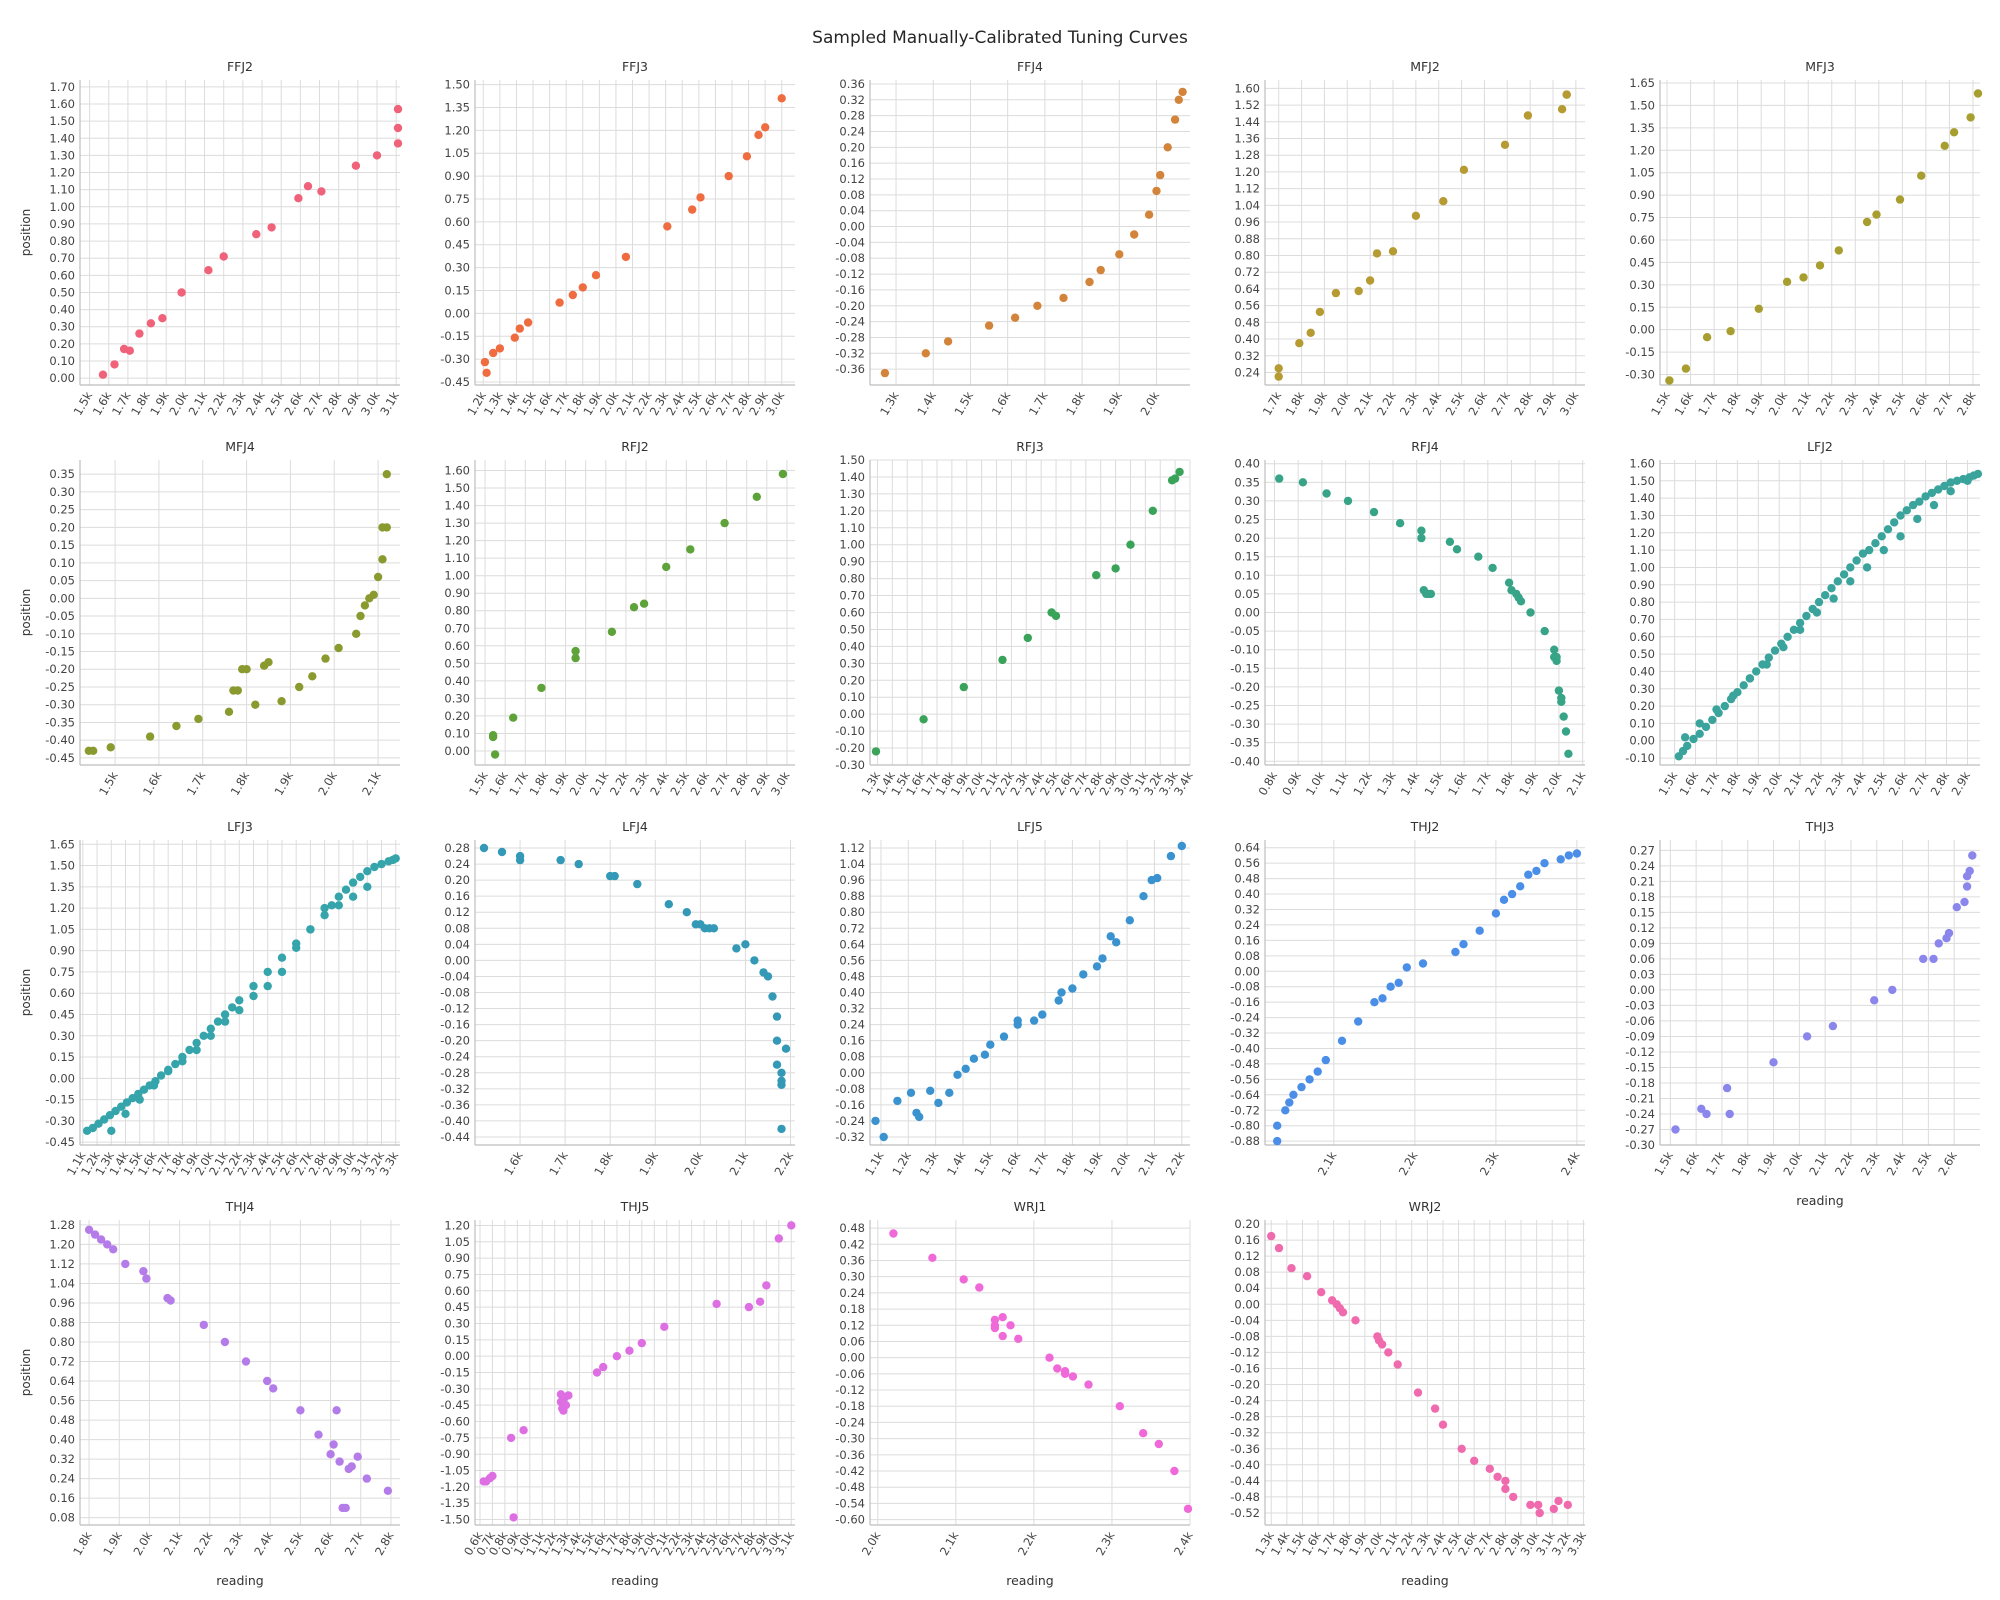 This screenshot has width=2000, height=1600. Describe the element at coordinates (850, 1089) in the screenshot. I see `y-tick-label: -0.08` at that location.